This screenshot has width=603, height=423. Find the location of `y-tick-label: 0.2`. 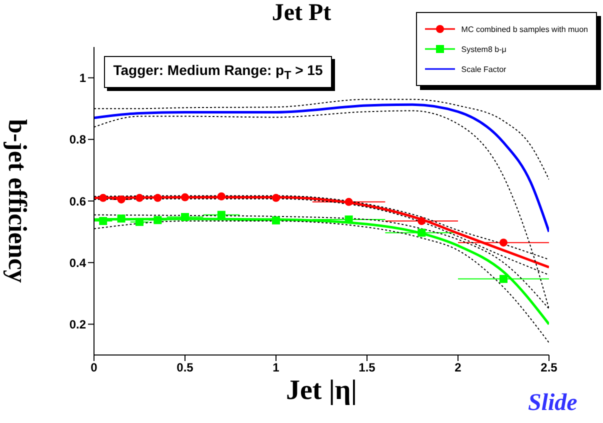

y-tick-label: 0.2 is located at coordinates (77, 324).